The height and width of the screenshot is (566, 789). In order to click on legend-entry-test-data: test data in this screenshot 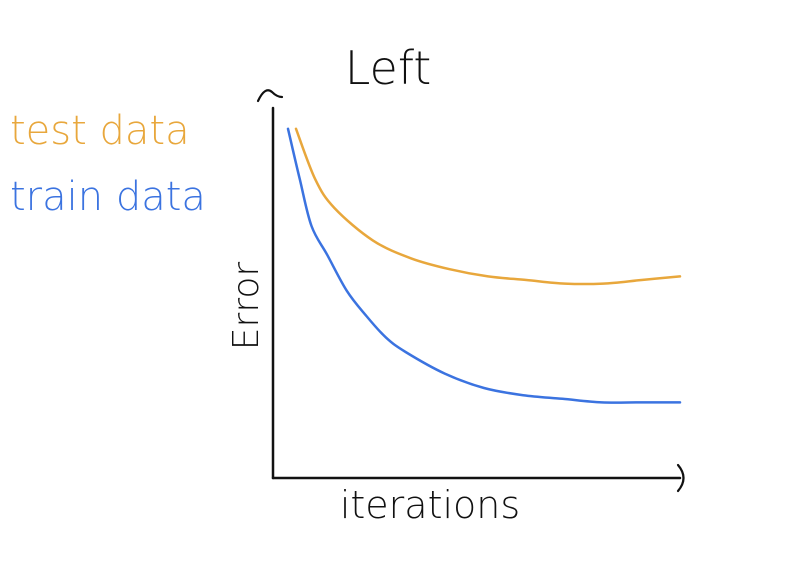, I will do `click(100, 131)`.